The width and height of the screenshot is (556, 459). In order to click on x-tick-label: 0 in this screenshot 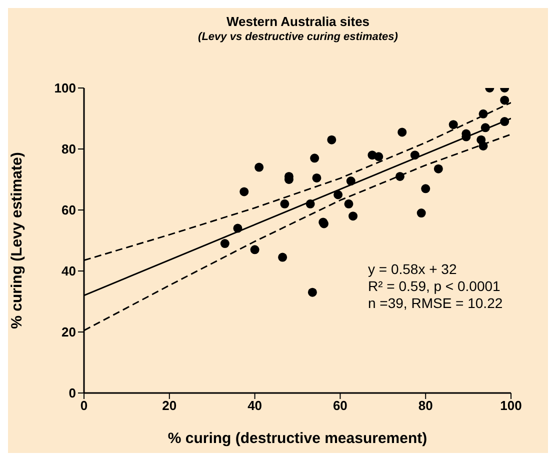, I will do `click(84, 406)`.